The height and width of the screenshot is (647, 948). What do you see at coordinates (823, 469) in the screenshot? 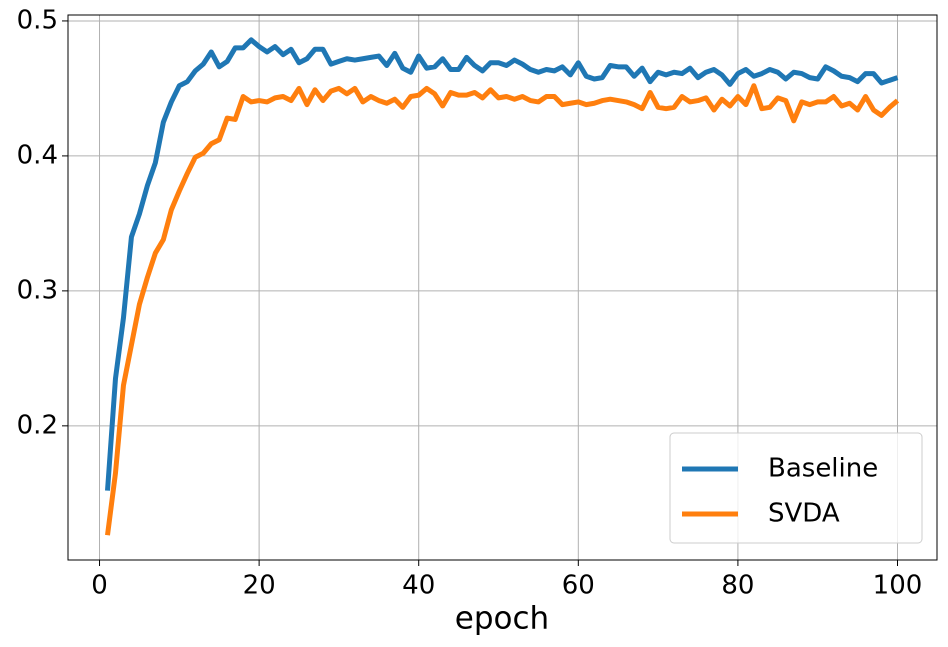
I see `legend-label: Baseline` at bounding box center [823, 469].